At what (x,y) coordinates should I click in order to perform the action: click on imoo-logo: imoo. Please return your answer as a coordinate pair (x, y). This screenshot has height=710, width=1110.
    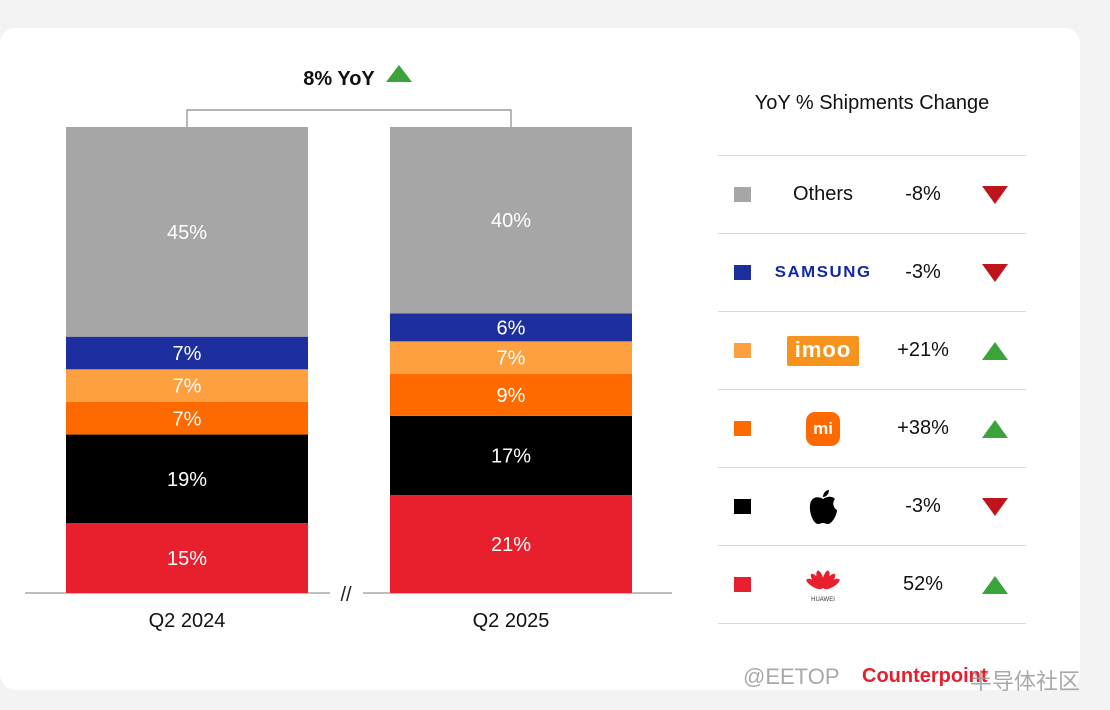
    Looking at the image, I should click on (823, 350).